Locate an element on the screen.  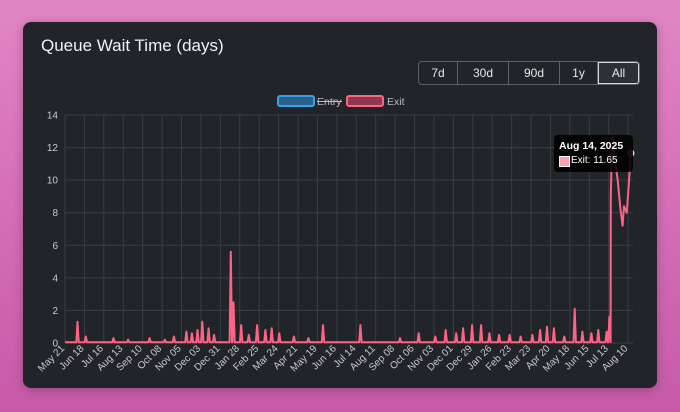
chart-tooltip: Aug 14, 2025 Exit: 11.65 is located at coordinates (593, 153).